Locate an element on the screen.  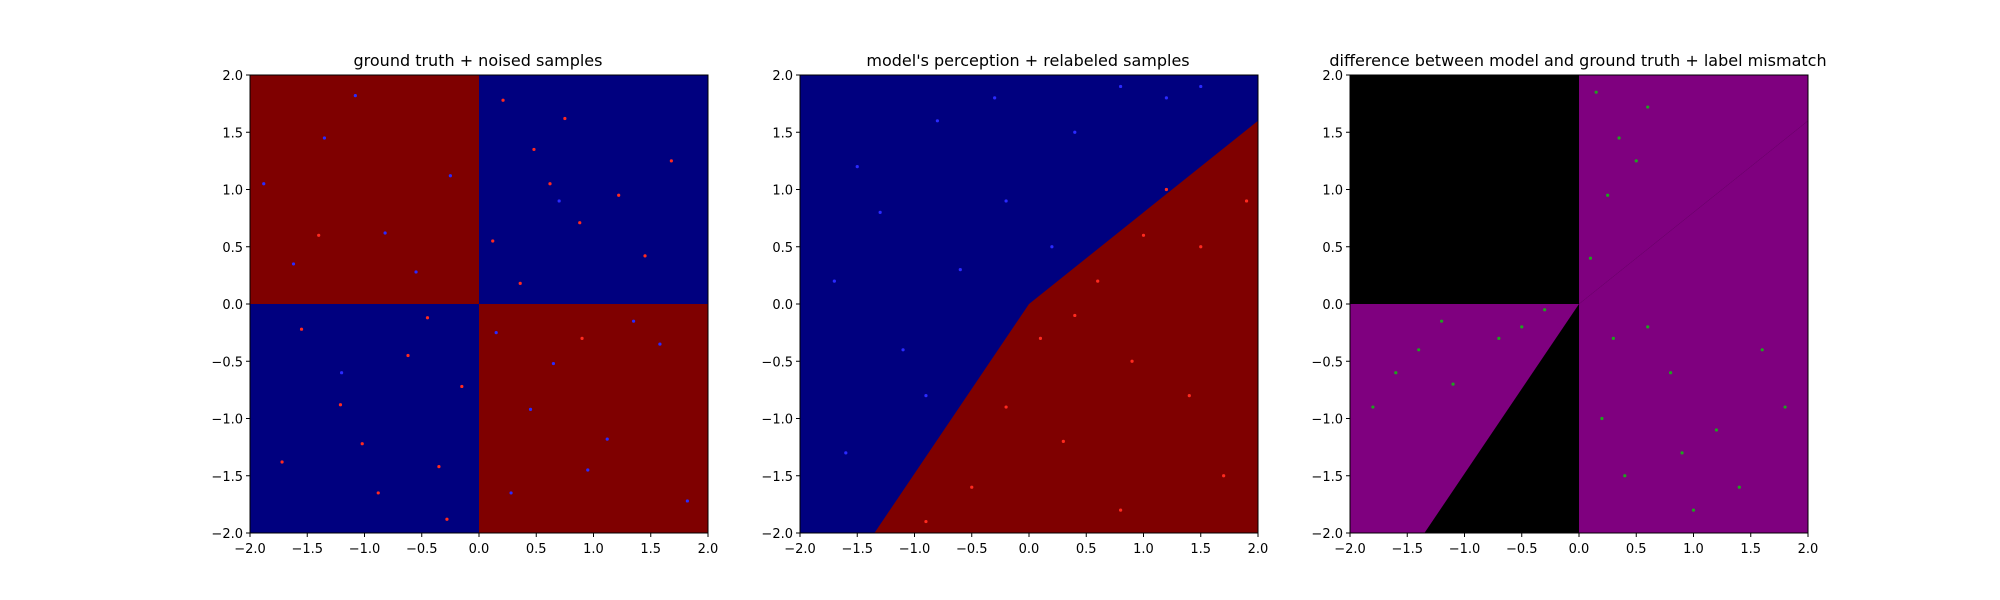
chart-title: model's perception + relabeled samples is located at coordinates (1027, 60).